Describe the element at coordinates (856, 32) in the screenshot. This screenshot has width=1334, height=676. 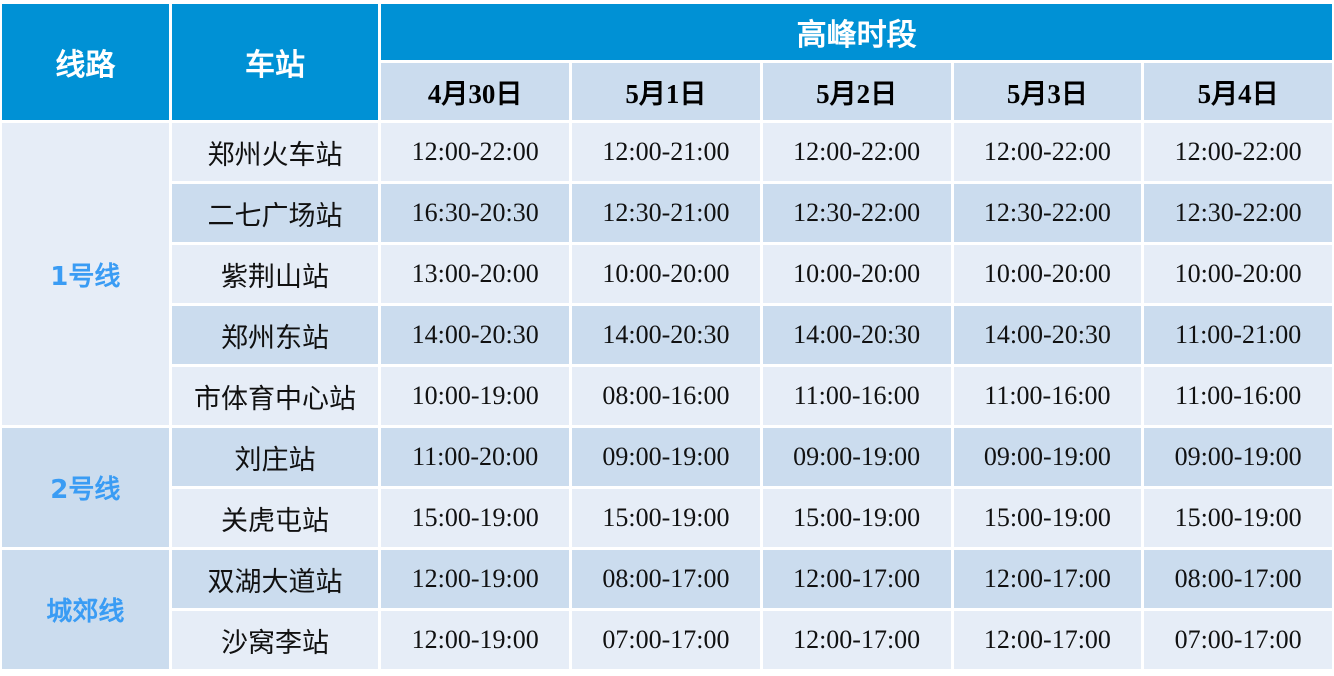
I see `header-peak-period: 高峰时段` at that location.